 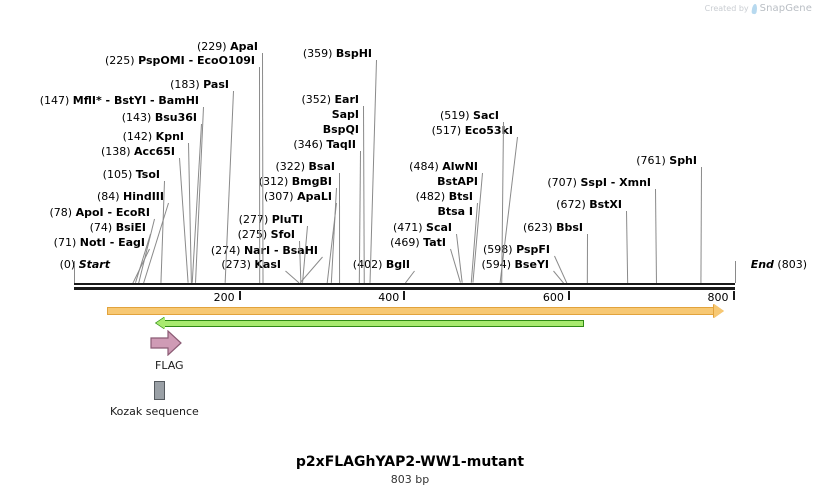 I want to click on leader-line-l352, so click(x=364, y=194).